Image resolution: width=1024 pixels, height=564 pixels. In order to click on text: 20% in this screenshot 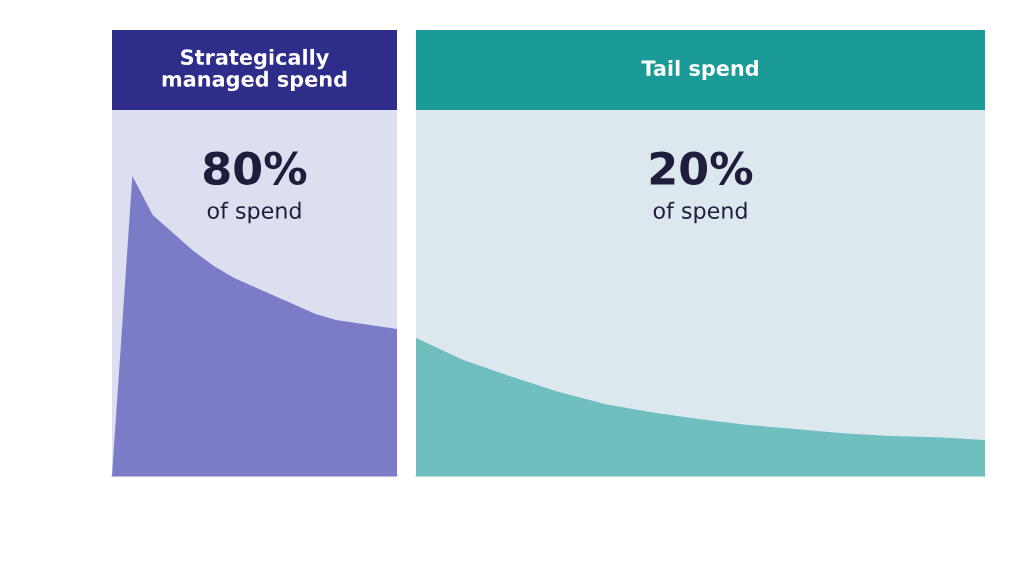, I will do `click(701, 168)`.